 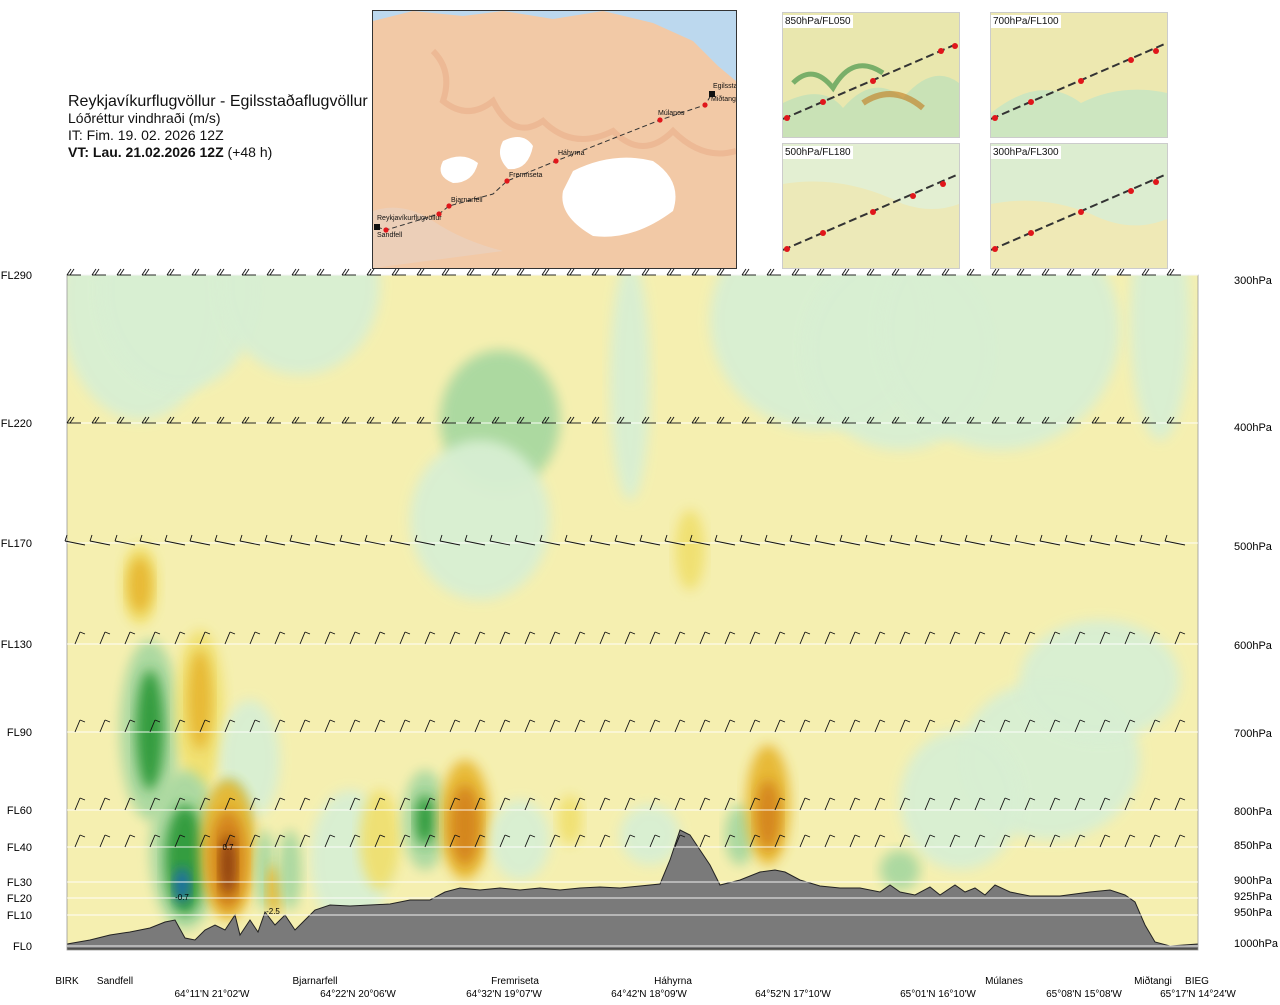 What do you see at coordinates (1256, 944) in the screenshot?
I see `y-right-tick: 1000hPa` at bounding box center [1256, 944].